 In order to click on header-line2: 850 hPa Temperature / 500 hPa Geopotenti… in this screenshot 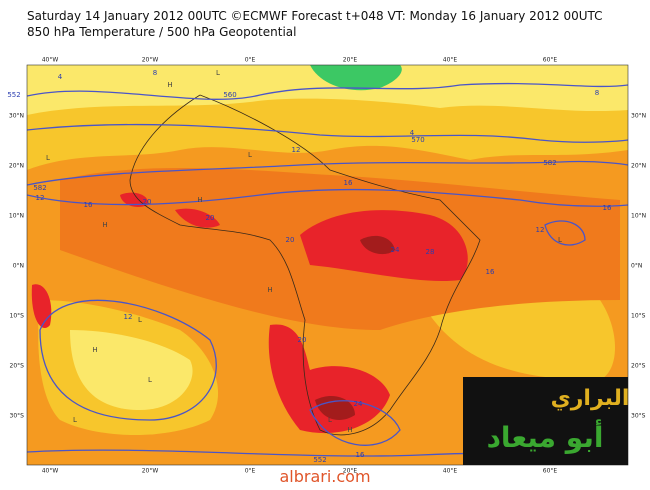, I will do `click(161, 32)`.